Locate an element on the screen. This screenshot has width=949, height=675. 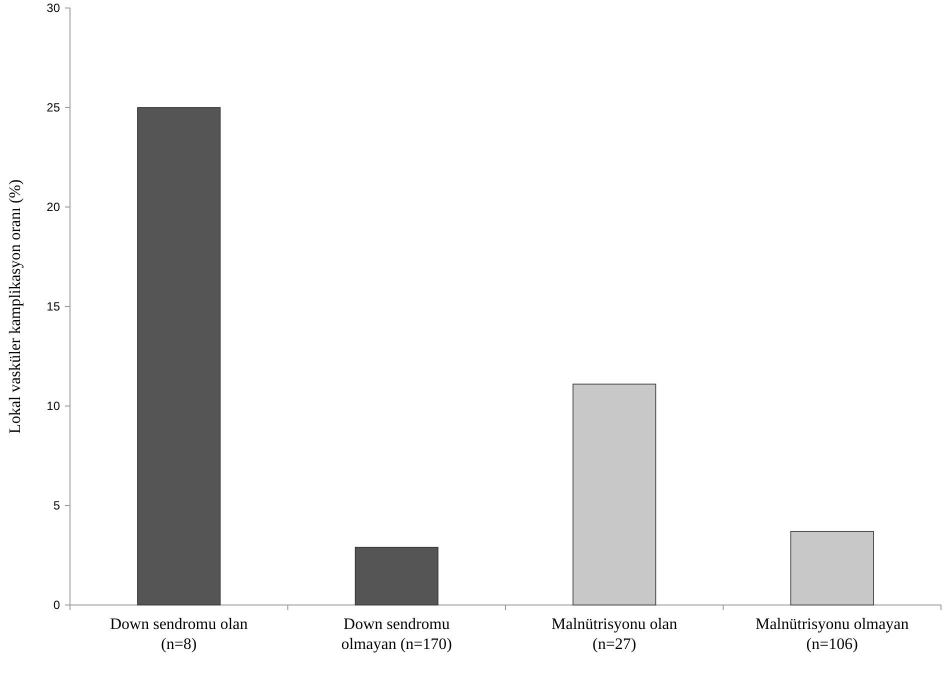
x-tick-label: Malnütrisyonu olan (n=27) is located at coordinates (614, 634).